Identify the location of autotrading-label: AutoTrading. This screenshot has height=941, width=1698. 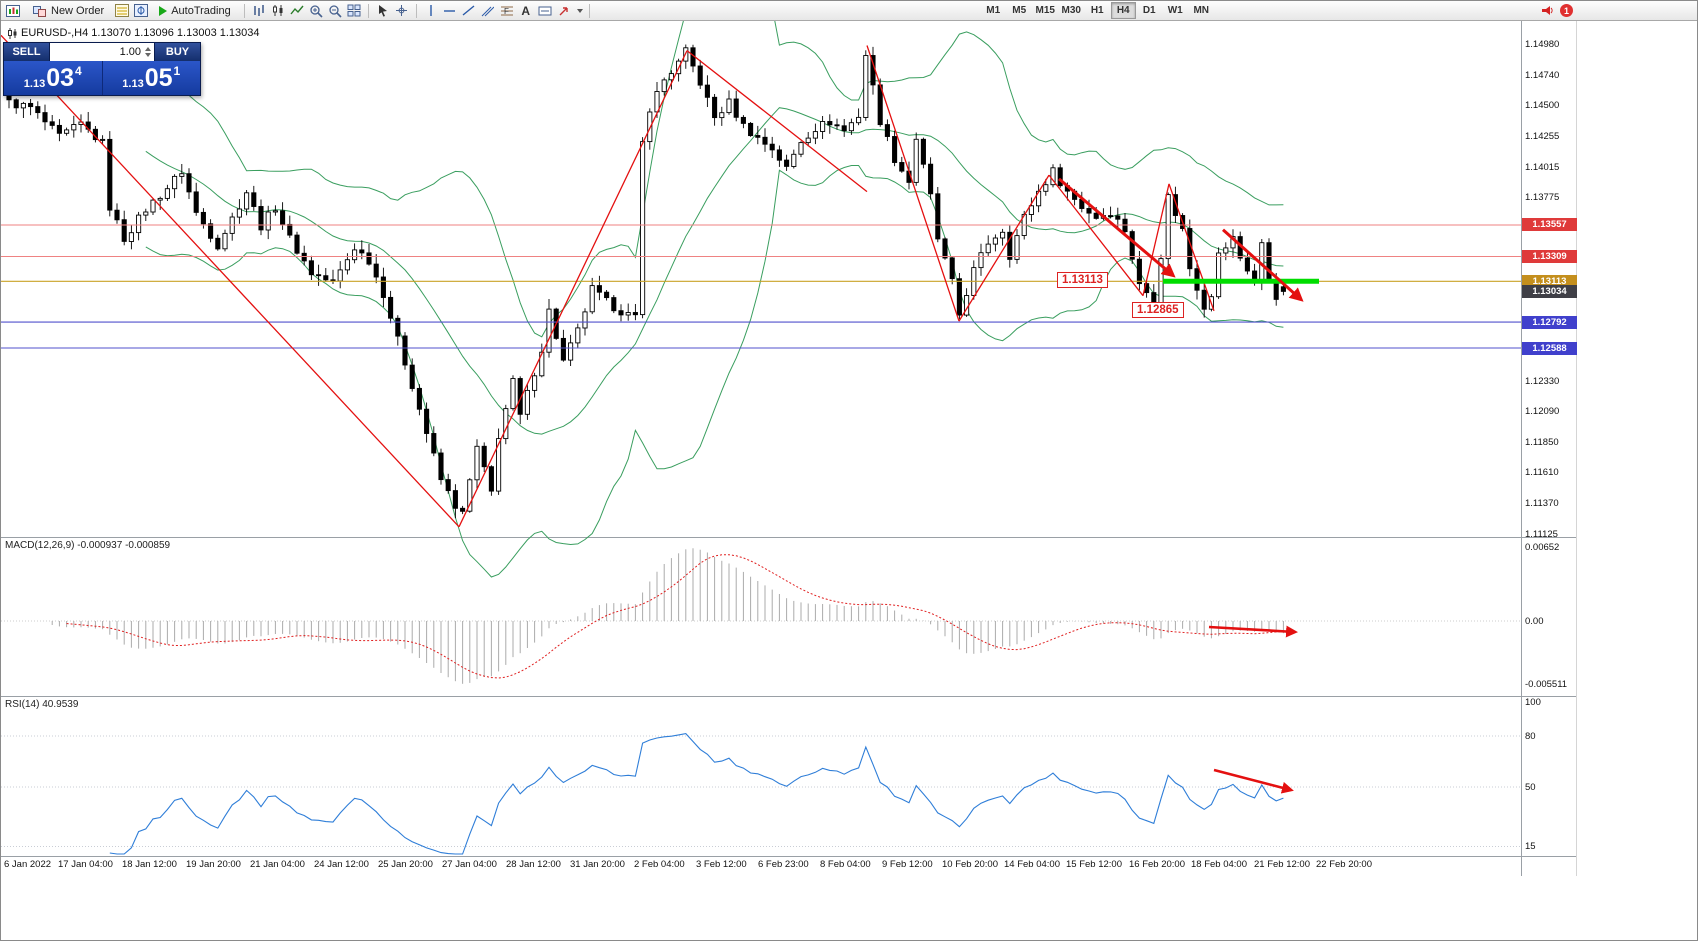
(201, 10).